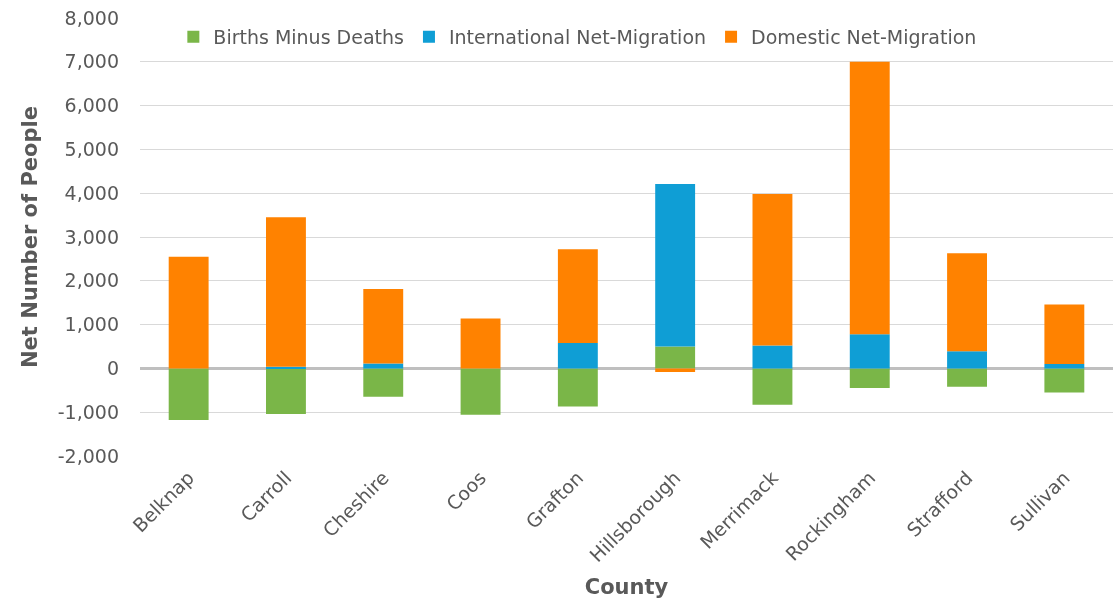 The height and width of the screenshot is (613, 1113). Describe the element at coordinates (91, 192) in the screenshot. I see `y-tick-label: 4,000` at that location.